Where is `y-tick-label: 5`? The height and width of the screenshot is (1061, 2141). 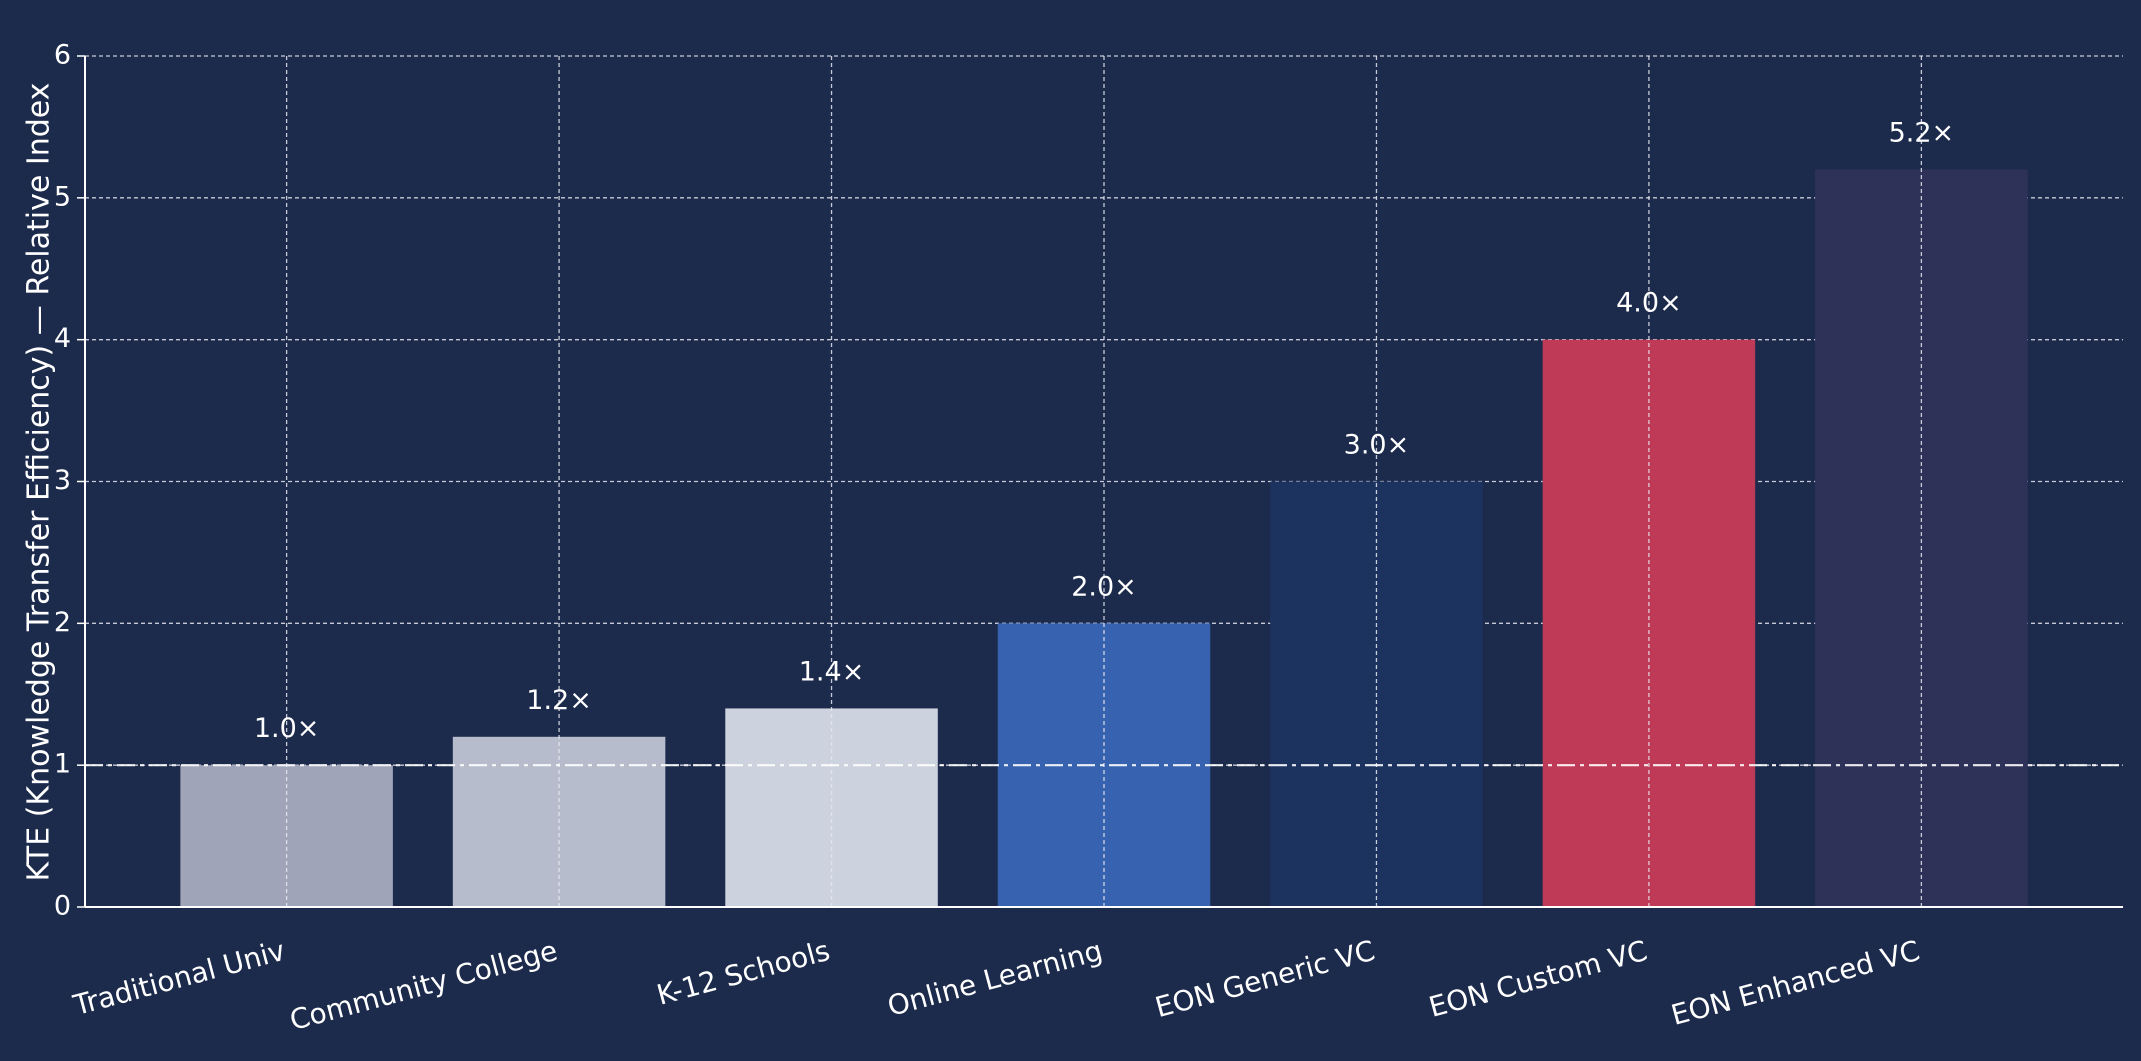 y-tick-label: 5 is located at coordinates (62, 196).